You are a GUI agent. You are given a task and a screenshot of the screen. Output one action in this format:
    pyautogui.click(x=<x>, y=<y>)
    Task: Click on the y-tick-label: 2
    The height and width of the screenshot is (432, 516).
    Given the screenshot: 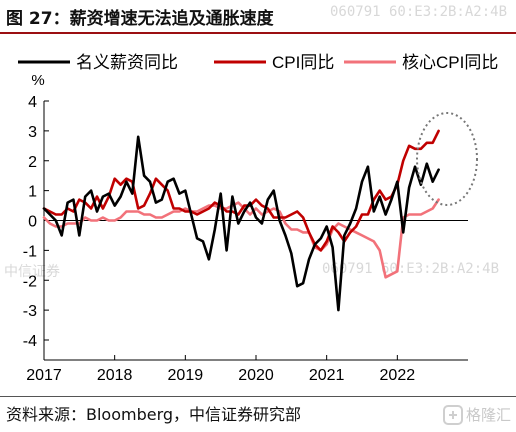 What is the action you would take?
    pyautogui.click(x=32, y=162)
    